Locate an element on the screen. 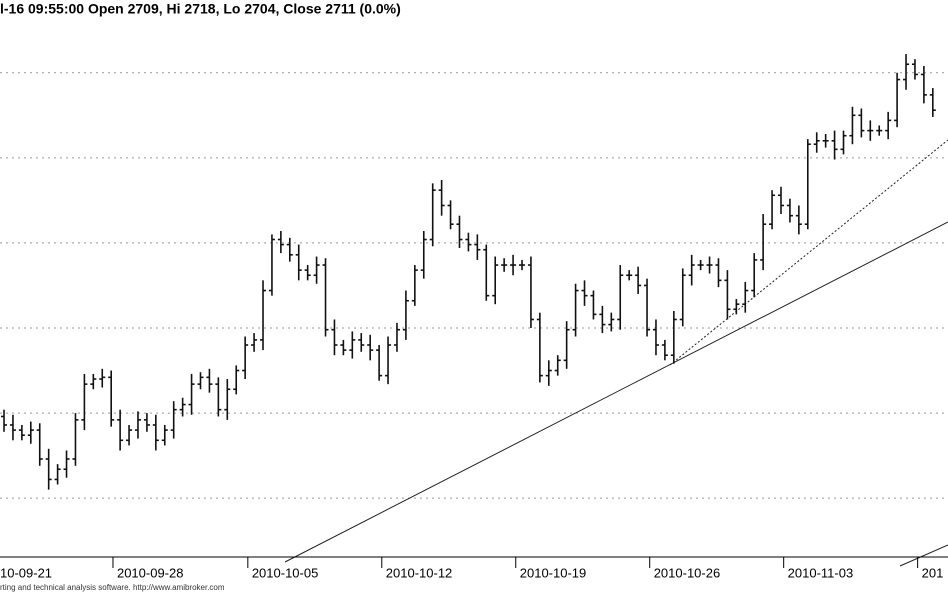  x-tick-label: 201 is located at coordinates (933, 572).